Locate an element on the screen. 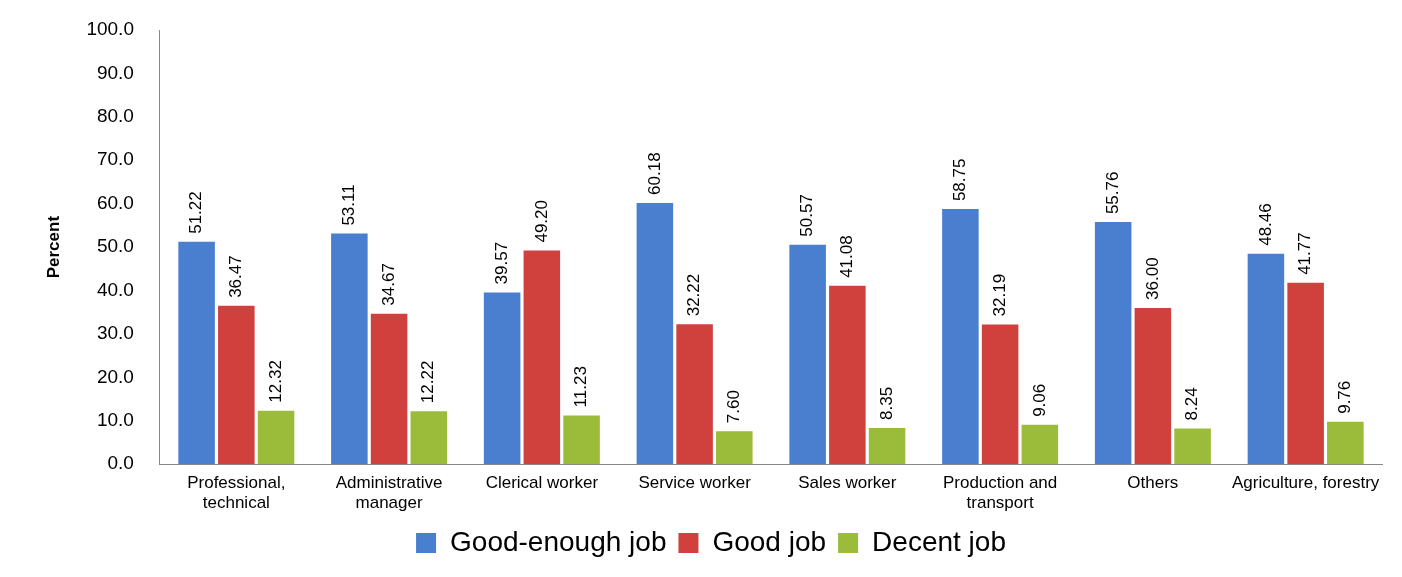  legend-label: Good job is located at coordinates (769, 541).